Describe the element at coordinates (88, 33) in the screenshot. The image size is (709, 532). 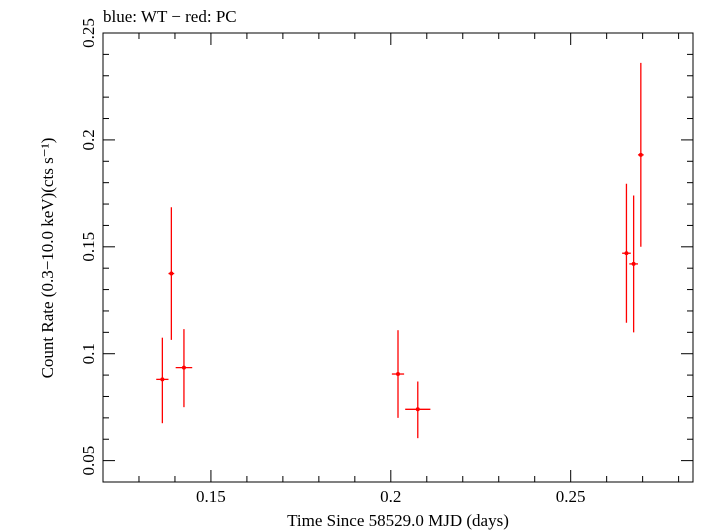
I see `y-tick-label: 0.25` at that location.